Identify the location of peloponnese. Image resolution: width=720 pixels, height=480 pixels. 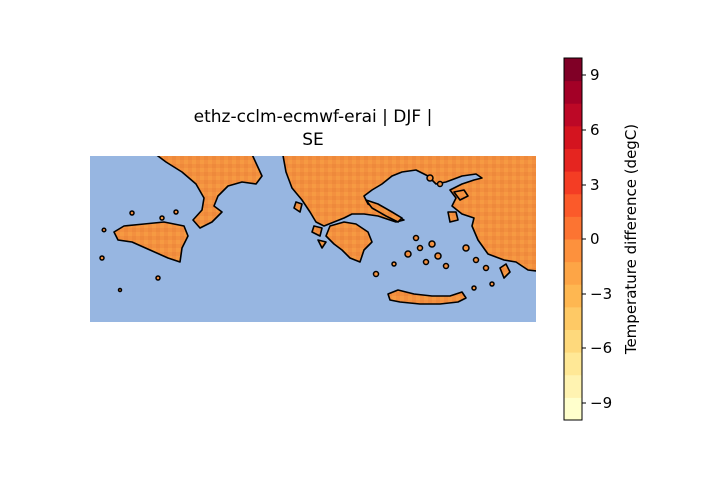
(349, 242).